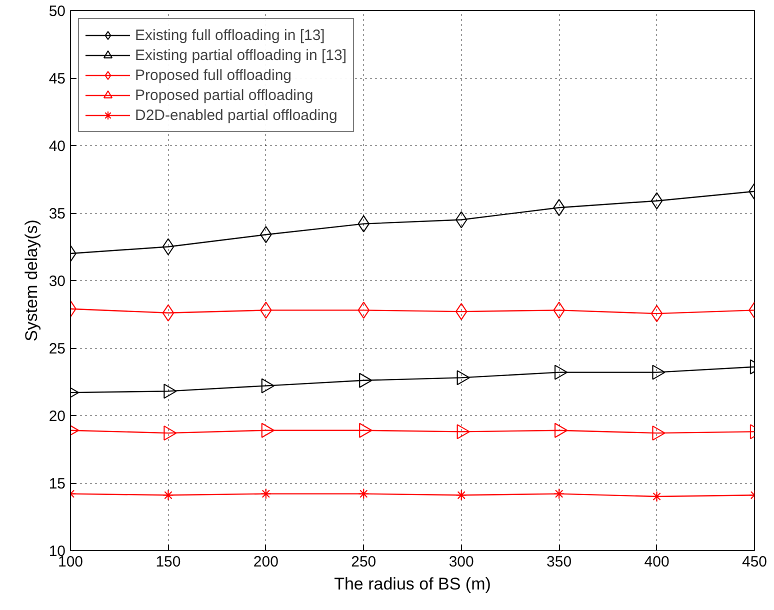 The height and width of the screenshot is (610, 774). What do you see at coordinates (31, 281) in the screenshot?
I see `y-axis-title: System delay(s)` at bounding box center [31, 281].